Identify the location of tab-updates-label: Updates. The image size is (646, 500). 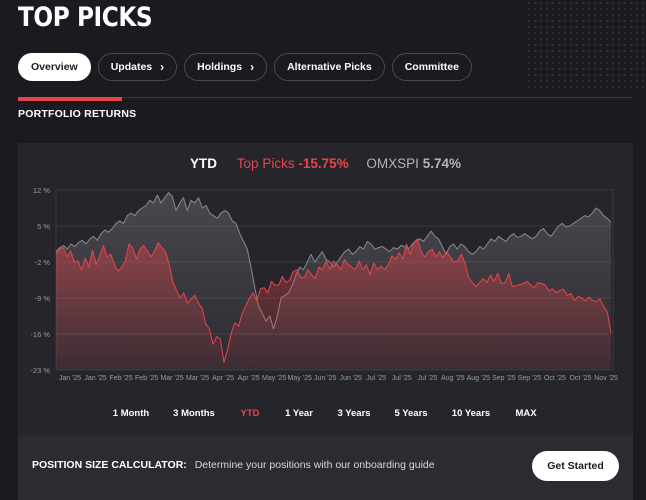
(131, 67).